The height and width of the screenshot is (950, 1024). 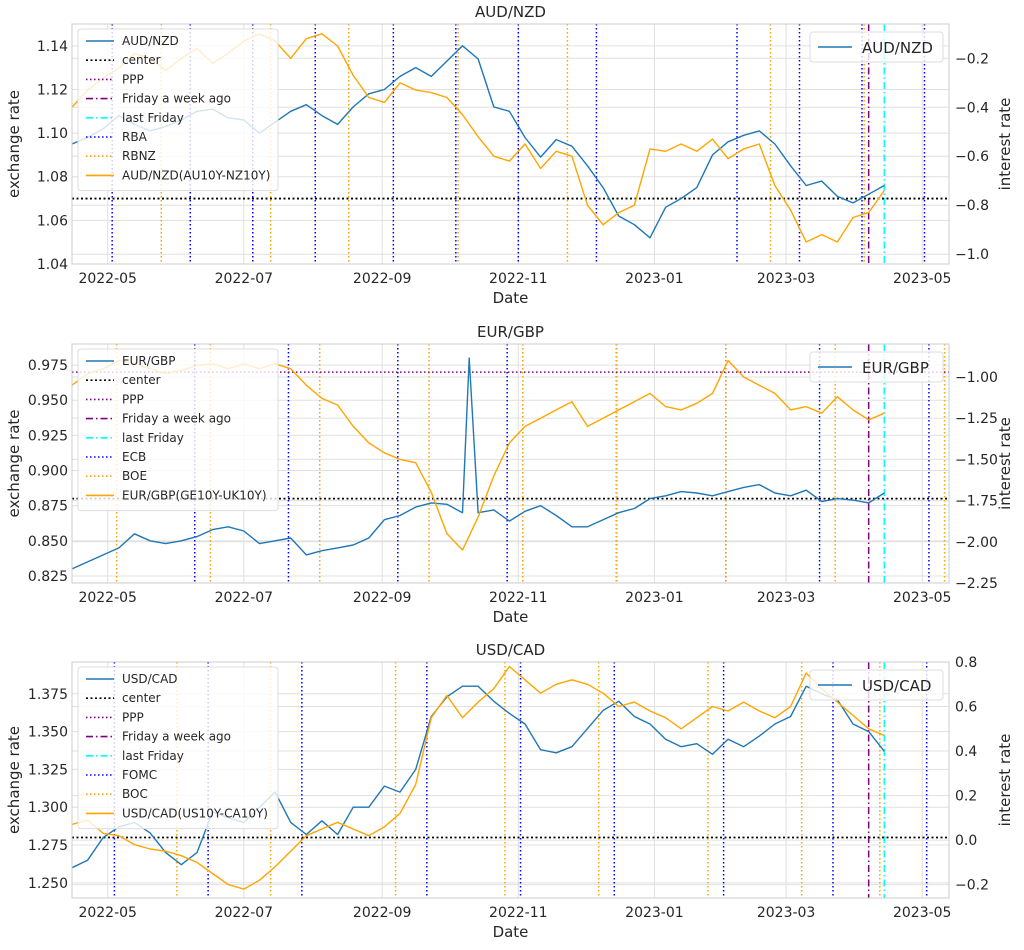 I want to click on legend-label: AUD/NZD(AU10Y-NZ10Y), so click(x=196, y=175).